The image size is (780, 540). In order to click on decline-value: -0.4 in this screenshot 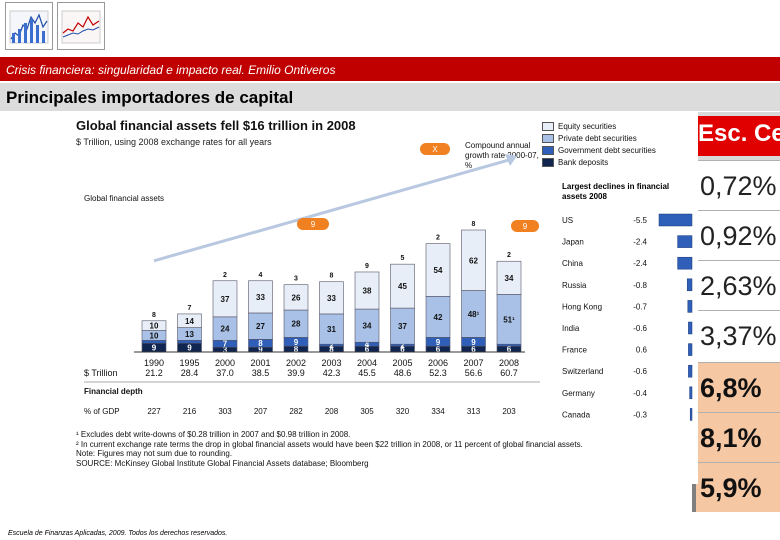, I will do `click(640, 393)`.